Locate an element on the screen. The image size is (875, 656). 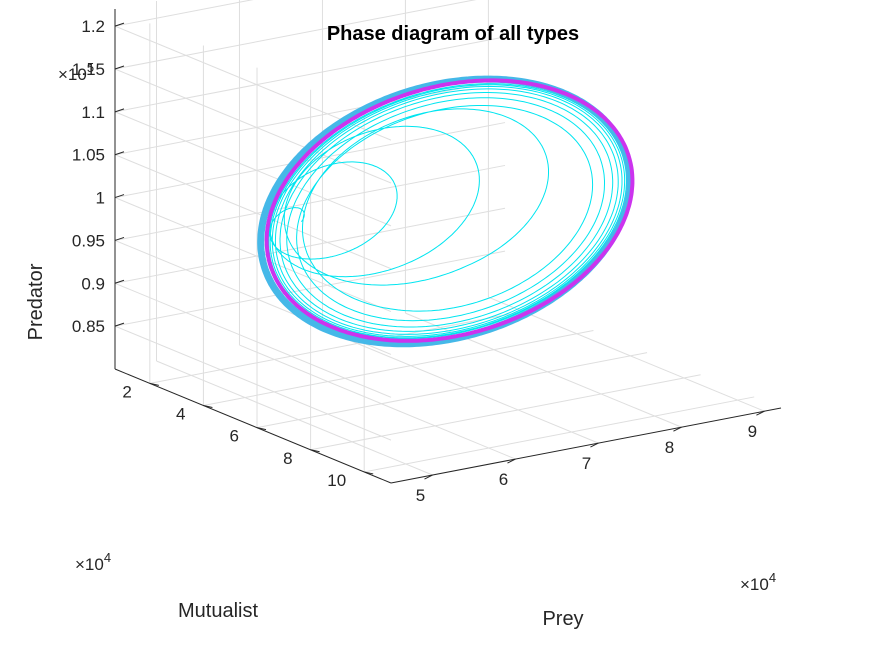
y-tick-label-4: 10 is located at coordinates (336, 480).